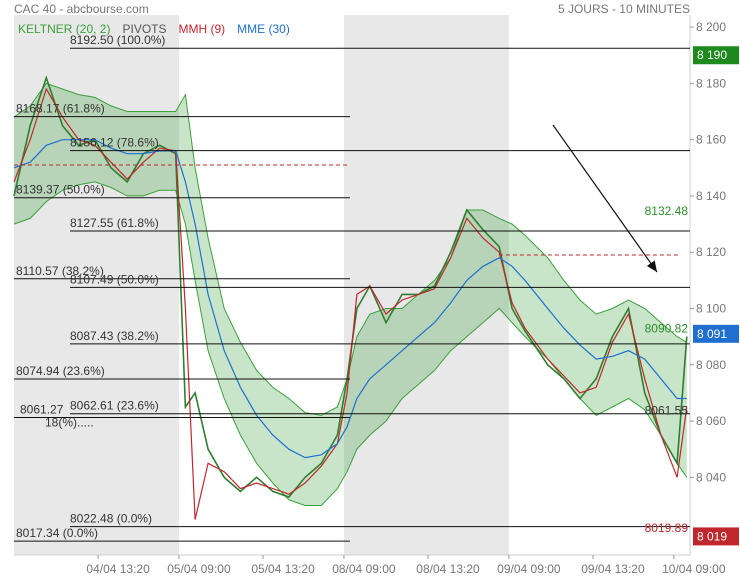 This screenshot has width=740, height=580. Describe the element at coordinates (60, 271) in the screenshot. I see `fib-label: 8110.57 (38.2%)` at that location.